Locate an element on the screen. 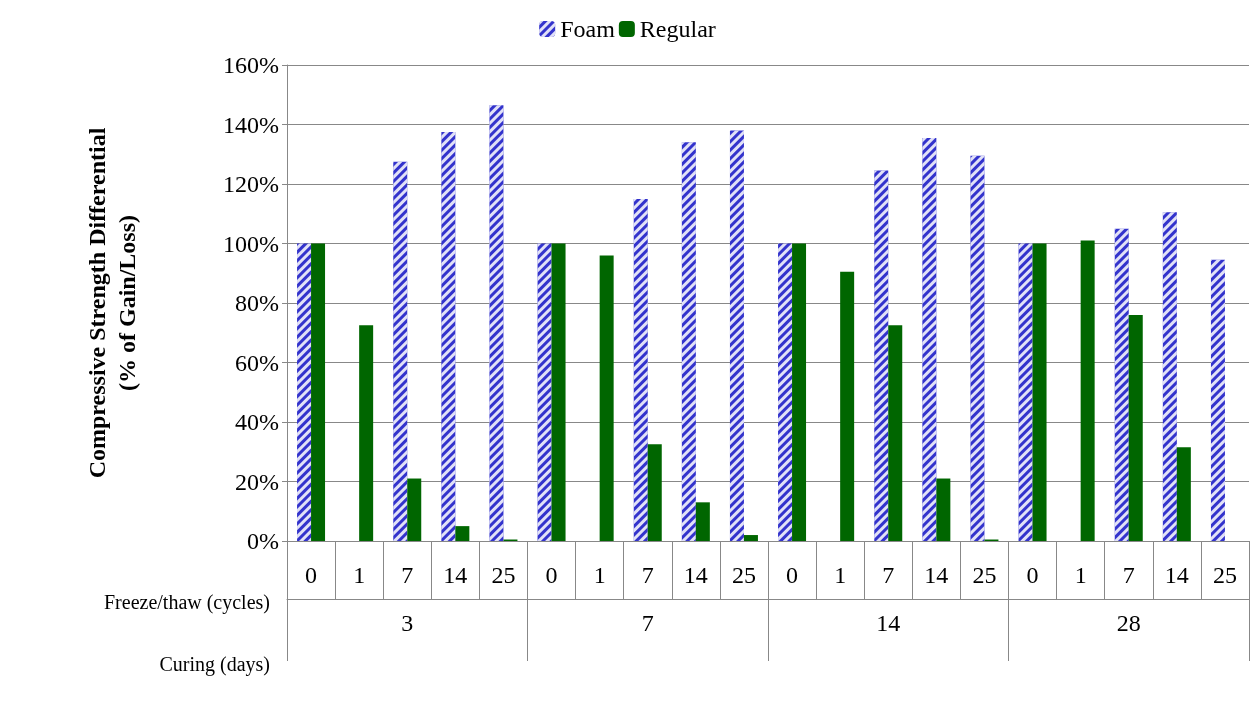 This screenshot has height=711, width=1255. text: 3 is located at coordinates (407, 623).